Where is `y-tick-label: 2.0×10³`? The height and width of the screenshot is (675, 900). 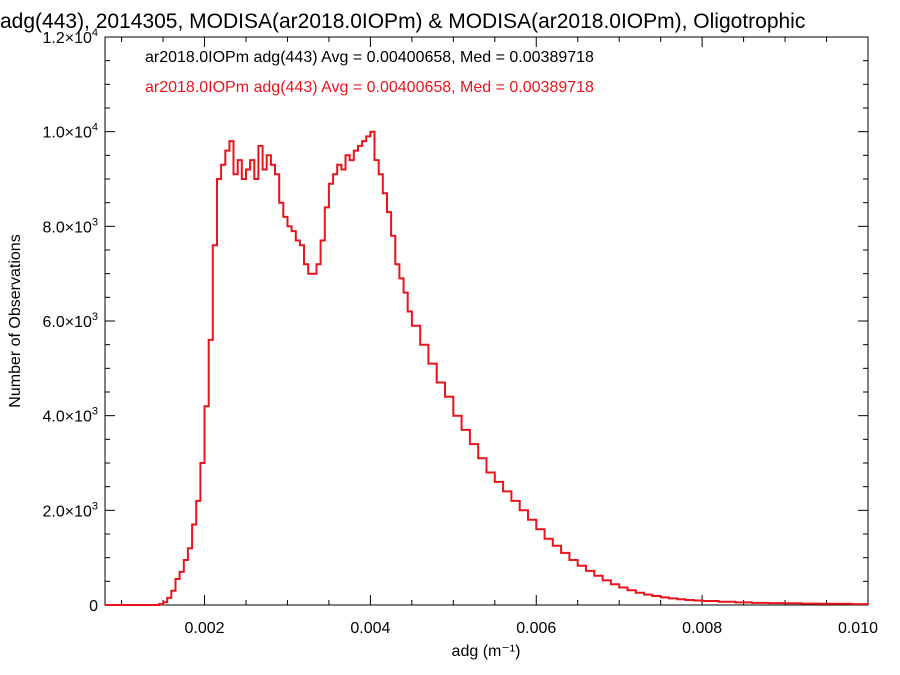 y-tick-label: 2.0×10³ is located at coordinates (70, 510).